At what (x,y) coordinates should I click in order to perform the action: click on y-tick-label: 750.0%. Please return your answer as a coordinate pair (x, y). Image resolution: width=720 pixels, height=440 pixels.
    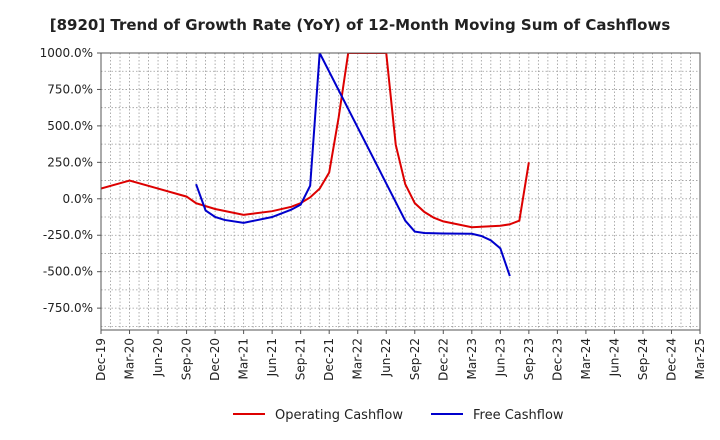
    Looking at the image, I should click on (70, 89).